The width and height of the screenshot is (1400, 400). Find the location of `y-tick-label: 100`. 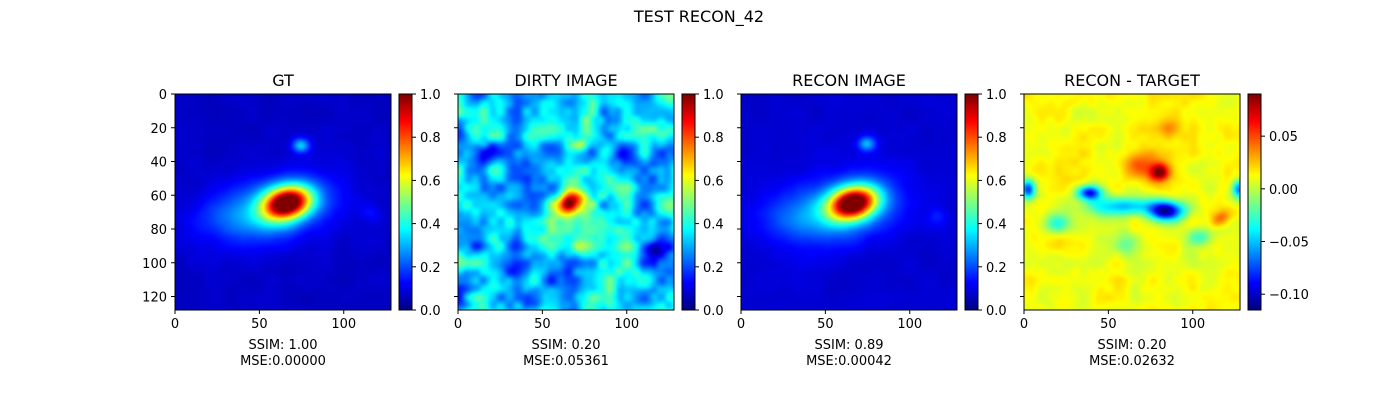

y-tick-label: 100 is located at coordinates (154, 264).